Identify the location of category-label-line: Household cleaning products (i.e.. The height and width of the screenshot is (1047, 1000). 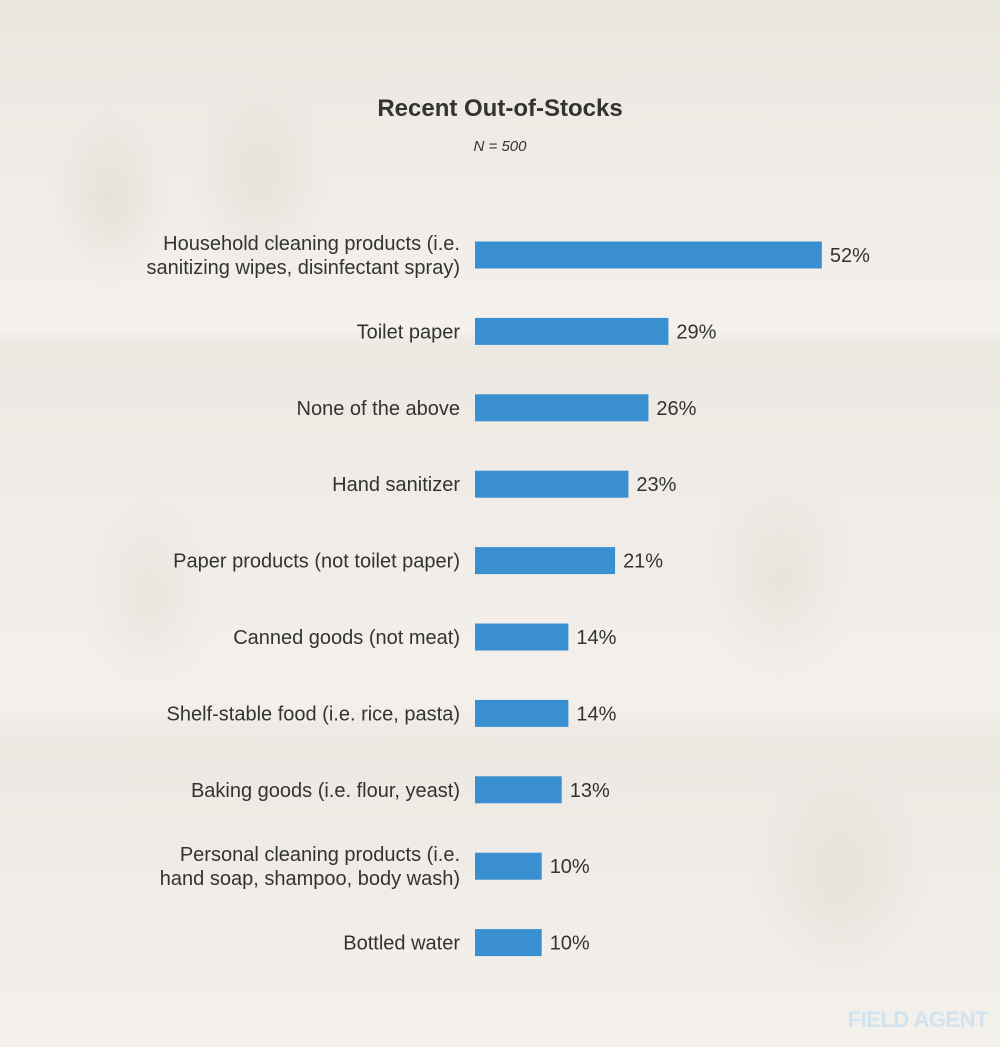
(311, 244).